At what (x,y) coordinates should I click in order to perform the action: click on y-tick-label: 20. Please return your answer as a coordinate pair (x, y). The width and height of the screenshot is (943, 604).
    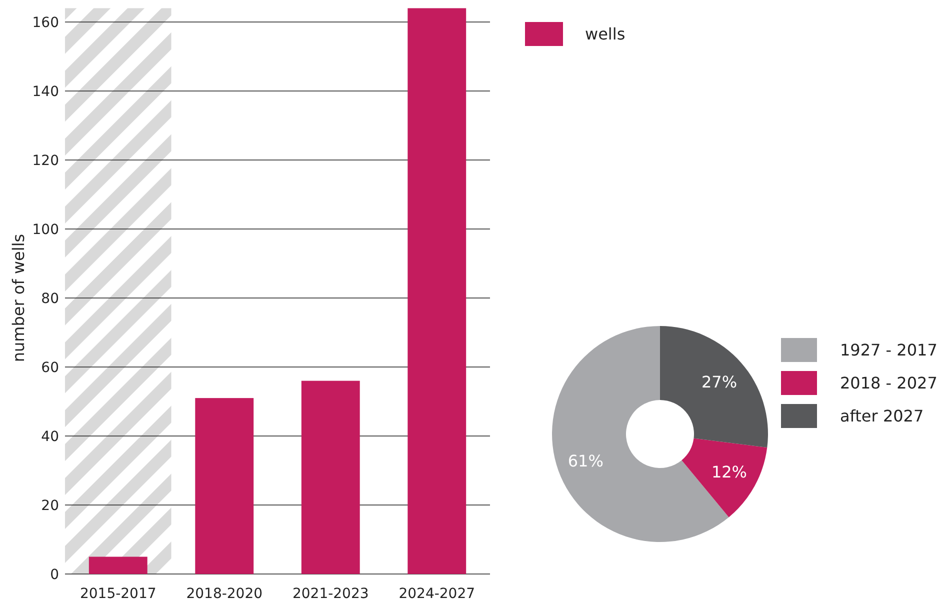
    Looking at the image, I should click on (50, 506).